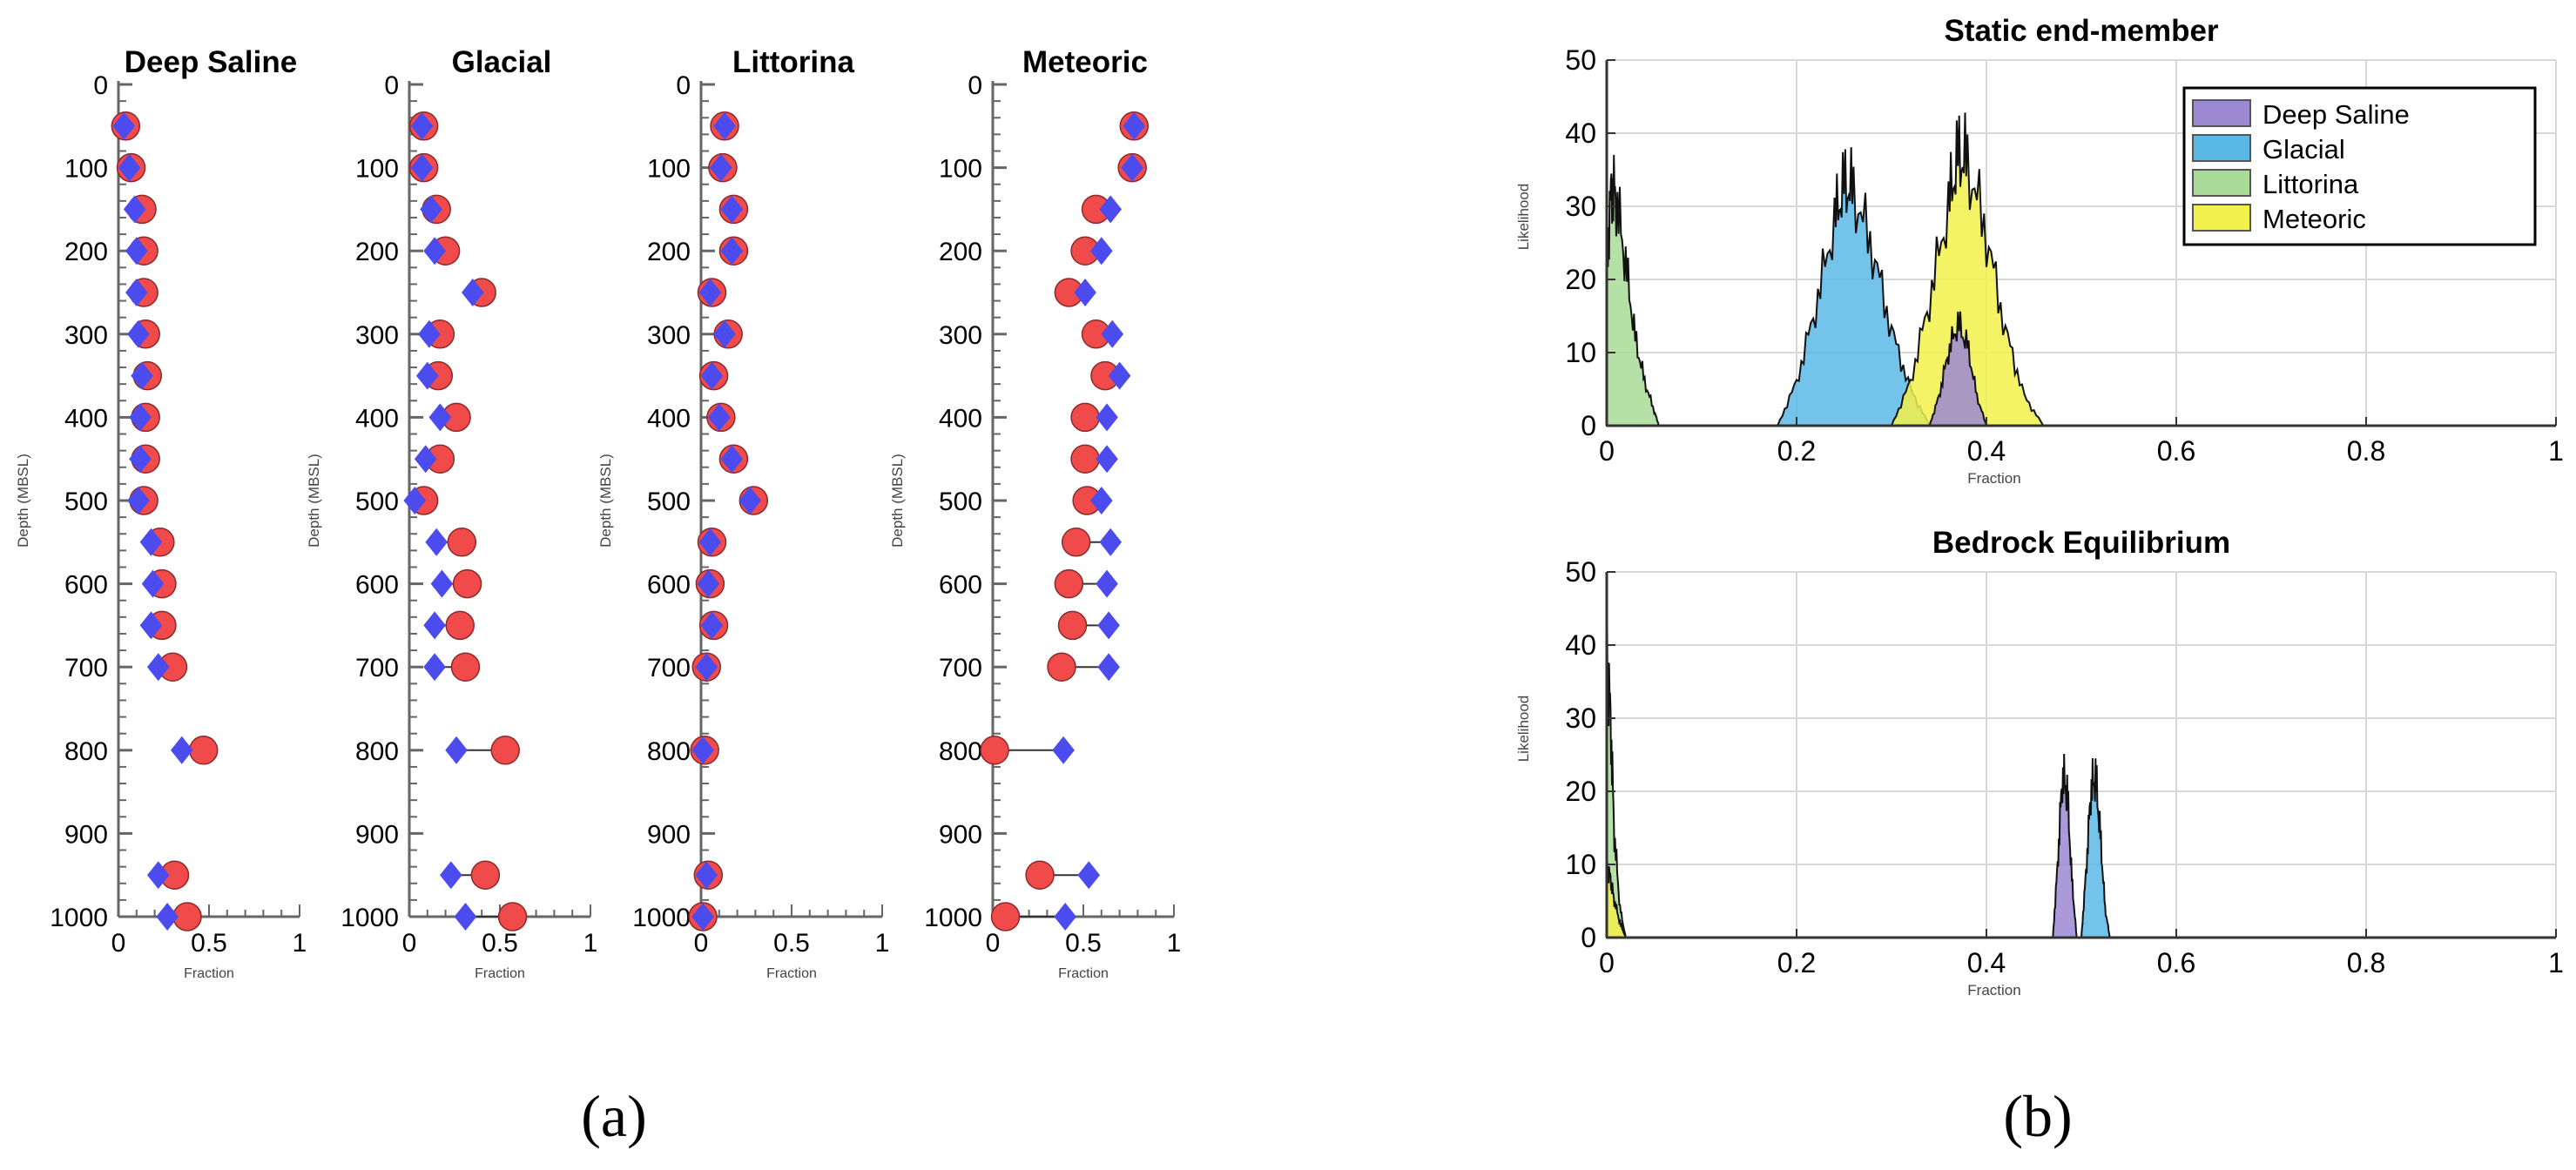 Image resolution: width=2576 pixels, height=1170 pixels. What do you see at coordinates (502, 62) in the screenshot?
I see `chart-title: Glacial` at bounding box center [502, 62].